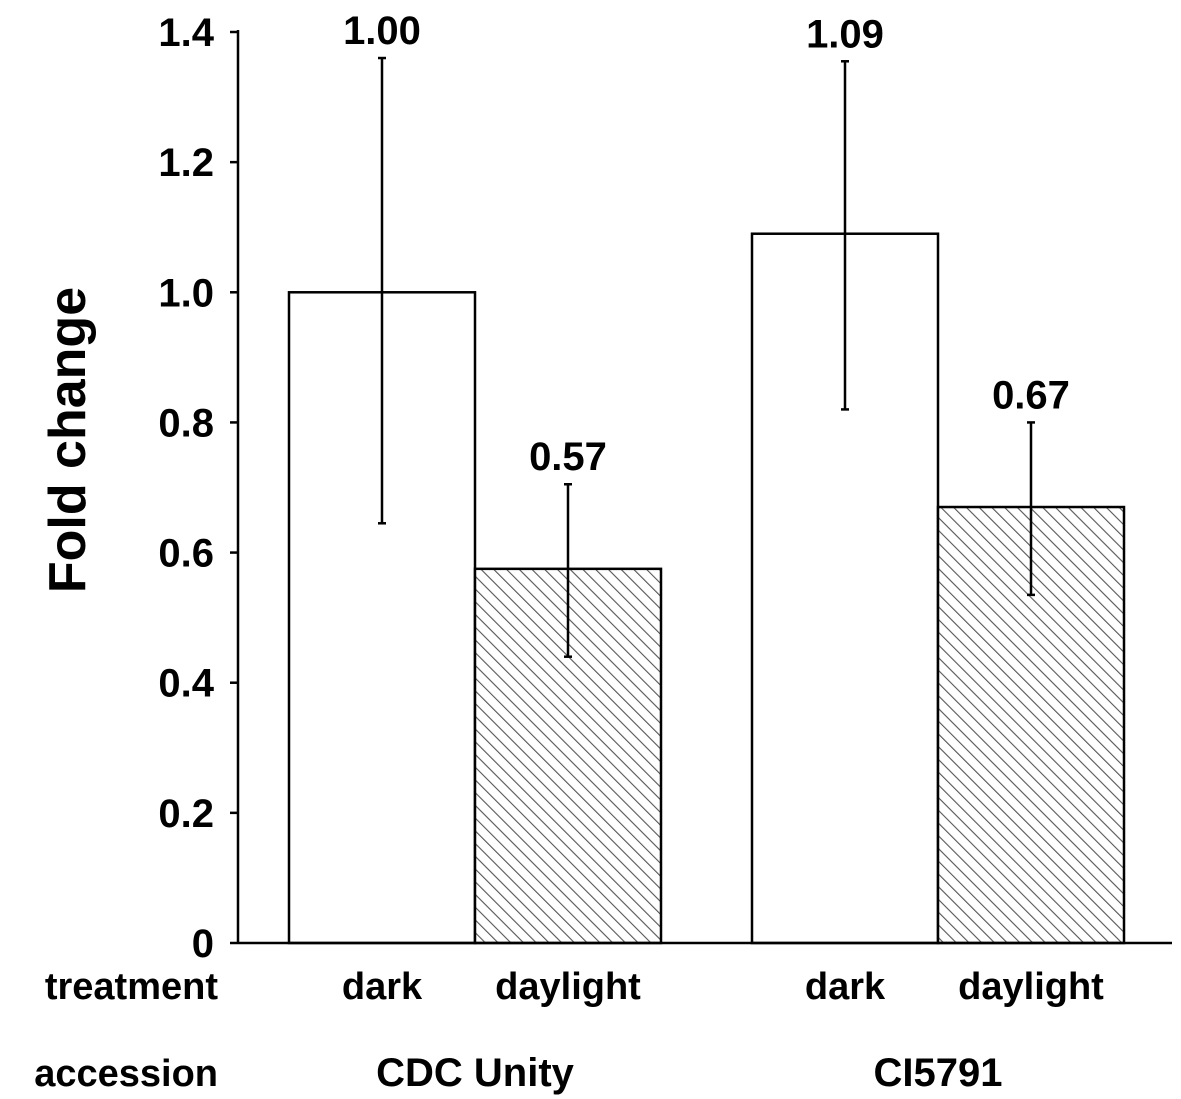  Describe the element at coordinates (203, 944) in the screenshot. I see `y-tick-label: 0` at that location.